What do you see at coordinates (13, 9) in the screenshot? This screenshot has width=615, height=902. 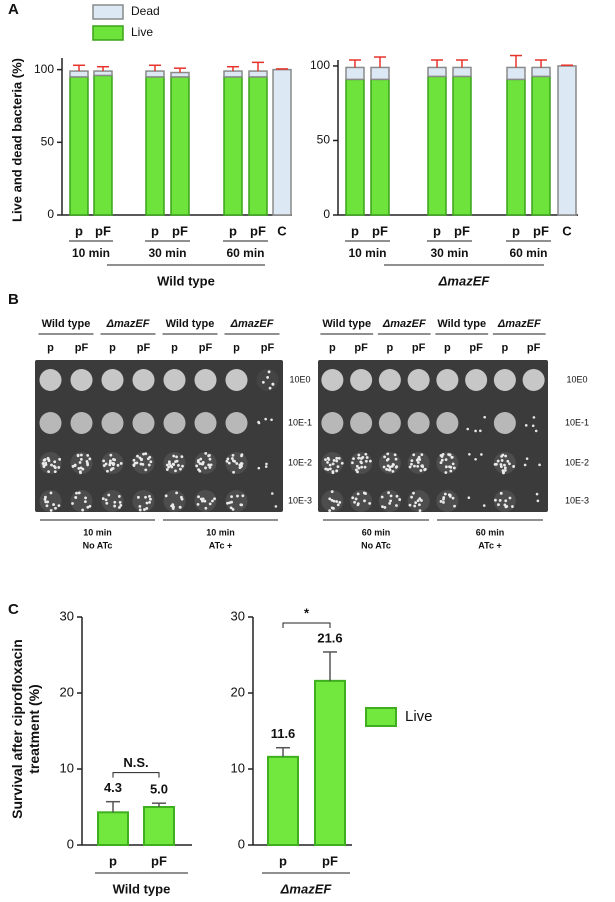 I see `panel-label: A` at bounding box center [13, 9].